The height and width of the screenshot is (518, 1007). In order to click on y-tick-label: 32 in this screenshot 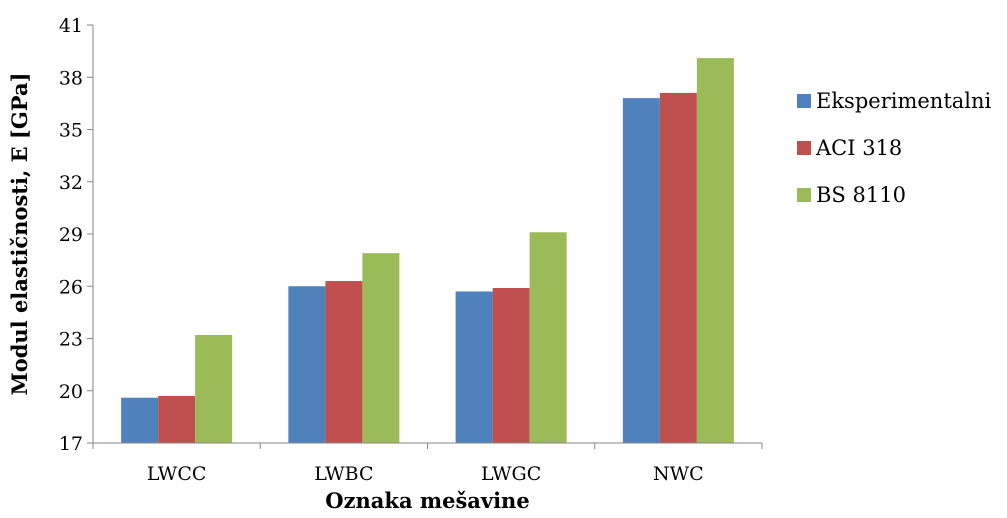, I will do `click(71, 183)`.